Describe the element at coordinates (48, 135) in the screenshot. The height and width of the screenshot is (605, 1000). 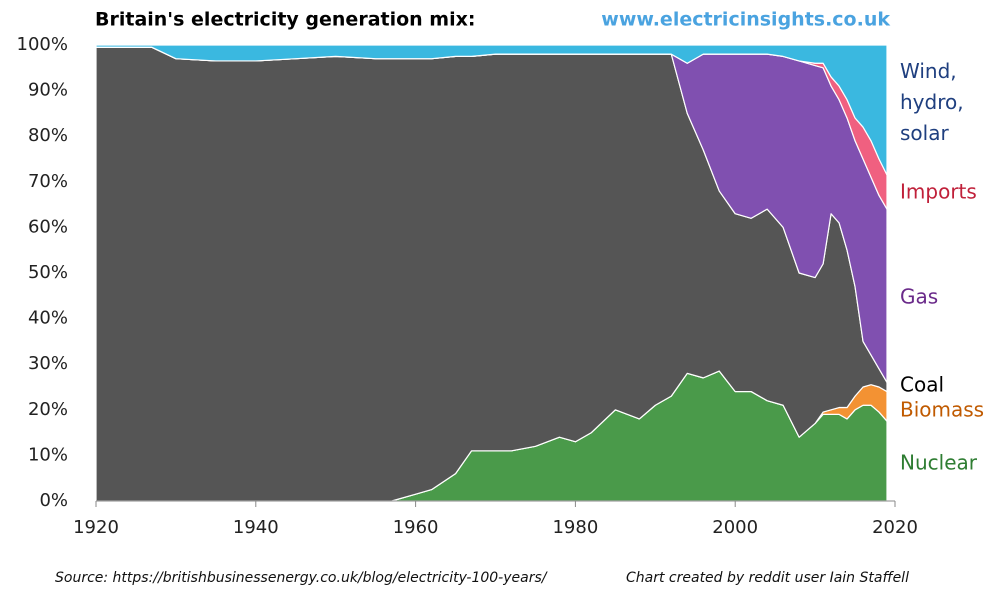
I see `y-tick-label: 80%` at that location.